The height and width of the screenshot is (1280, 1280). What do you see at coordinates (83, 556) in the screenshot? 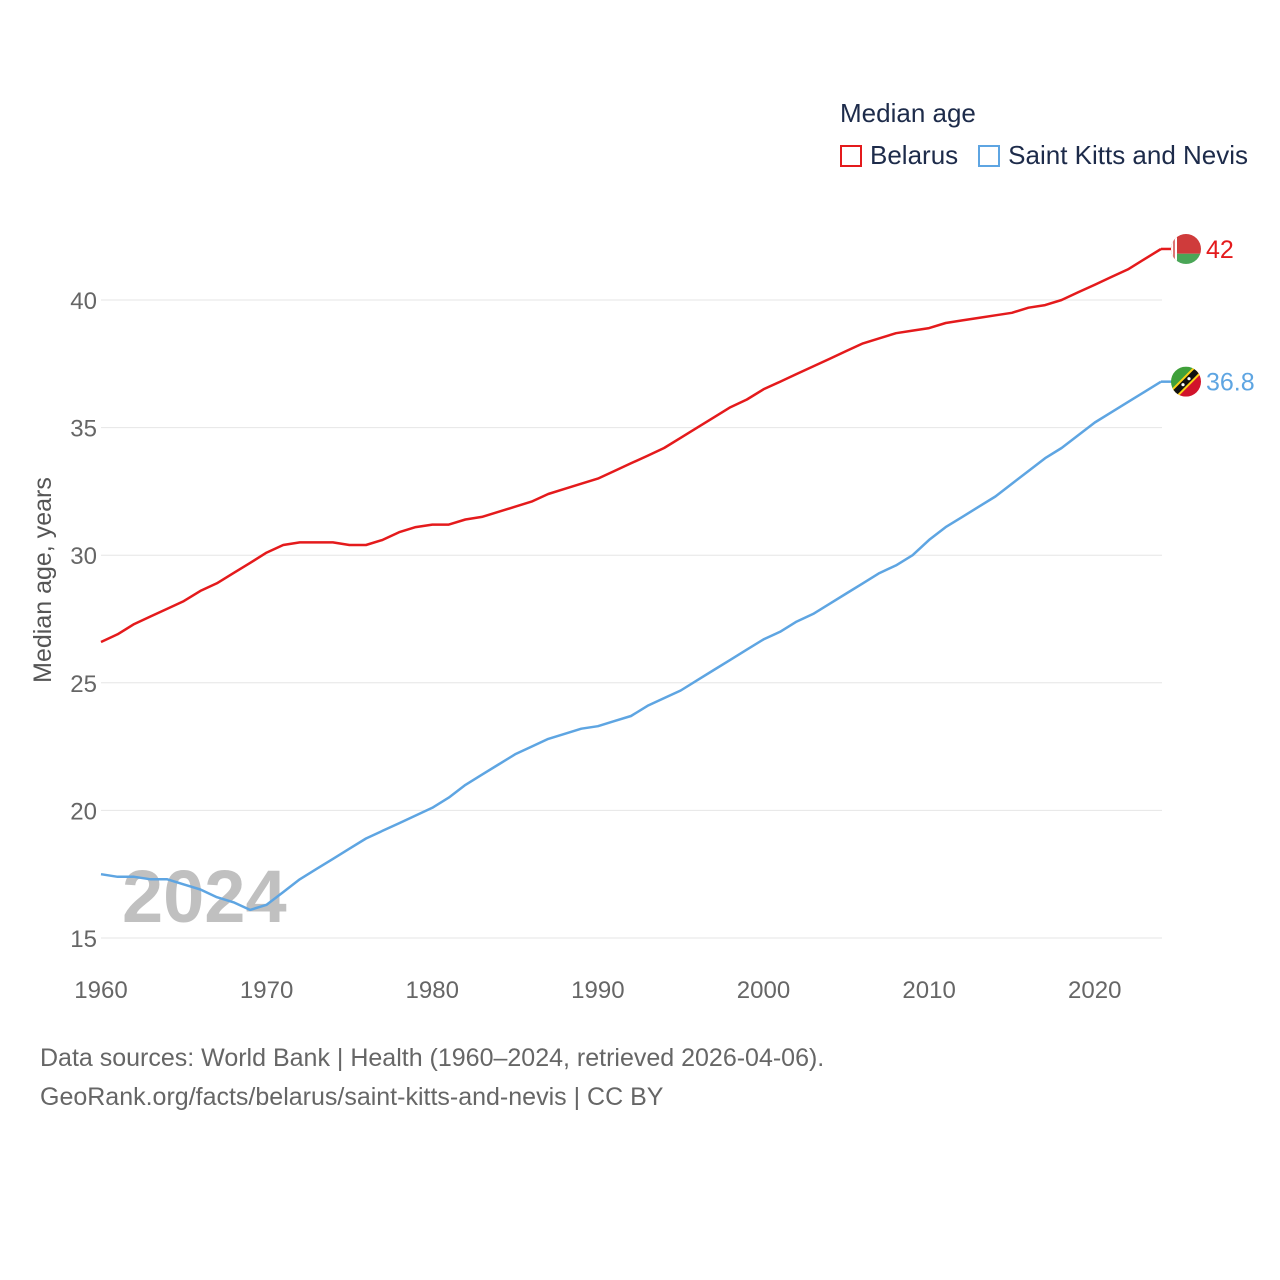
I see `y-tick-30: 30` at bounding box center [83, 556].